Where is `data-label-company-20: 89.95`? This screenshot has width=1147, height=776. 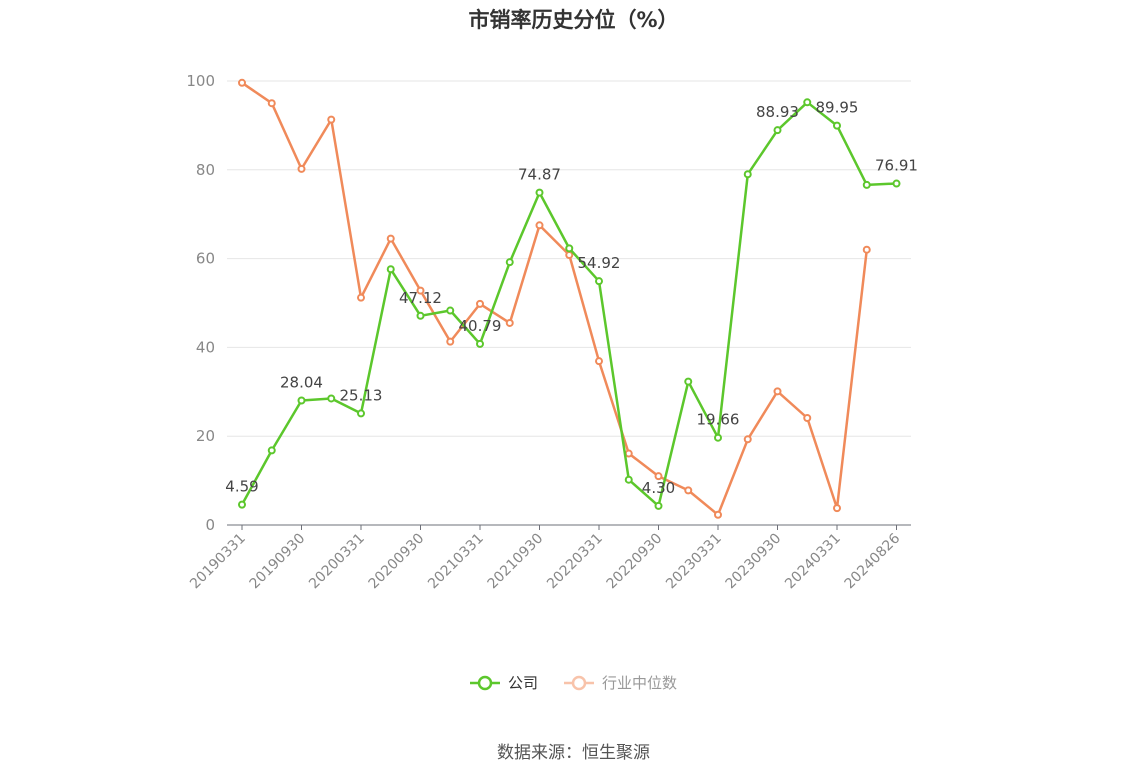
data-label-company-20: 89.95 is located at coordinates (837, 108).